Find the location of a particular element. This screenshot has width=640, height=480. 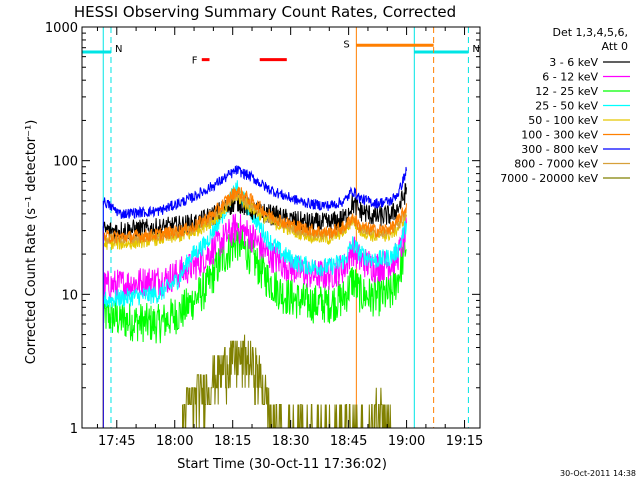

legend-header-line-1: Det 1,3,4,5,6, is located at coordinates (590, 32).